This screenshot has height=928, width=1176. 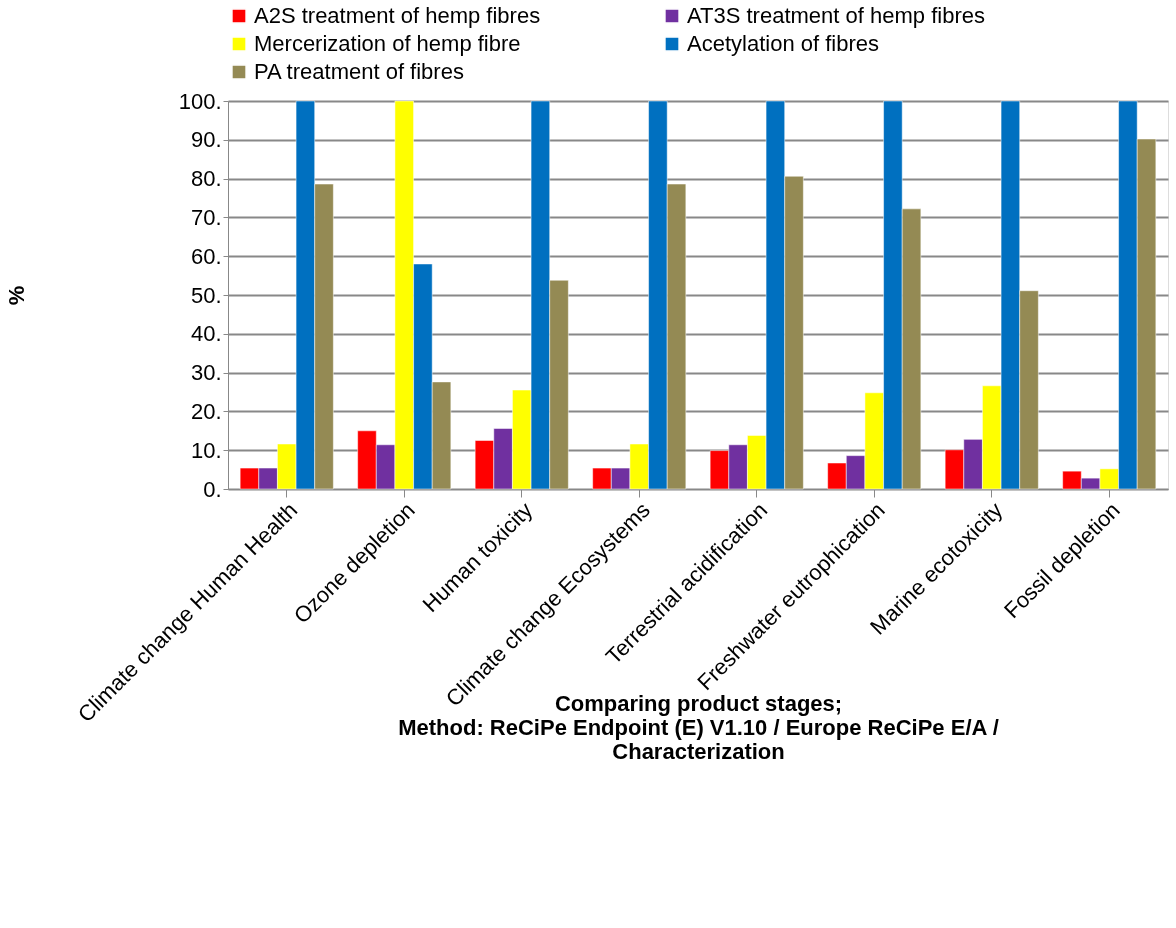 What do you see at coordinates (206, 411) in the screenshot?
I see `y-tick-label: 20.` at bounding box center [206, 411].